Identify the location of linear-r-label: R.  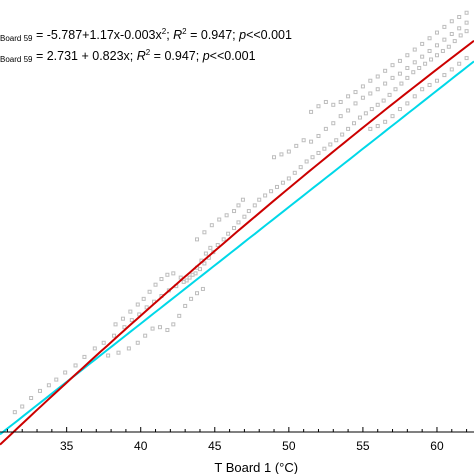
(141, 56).